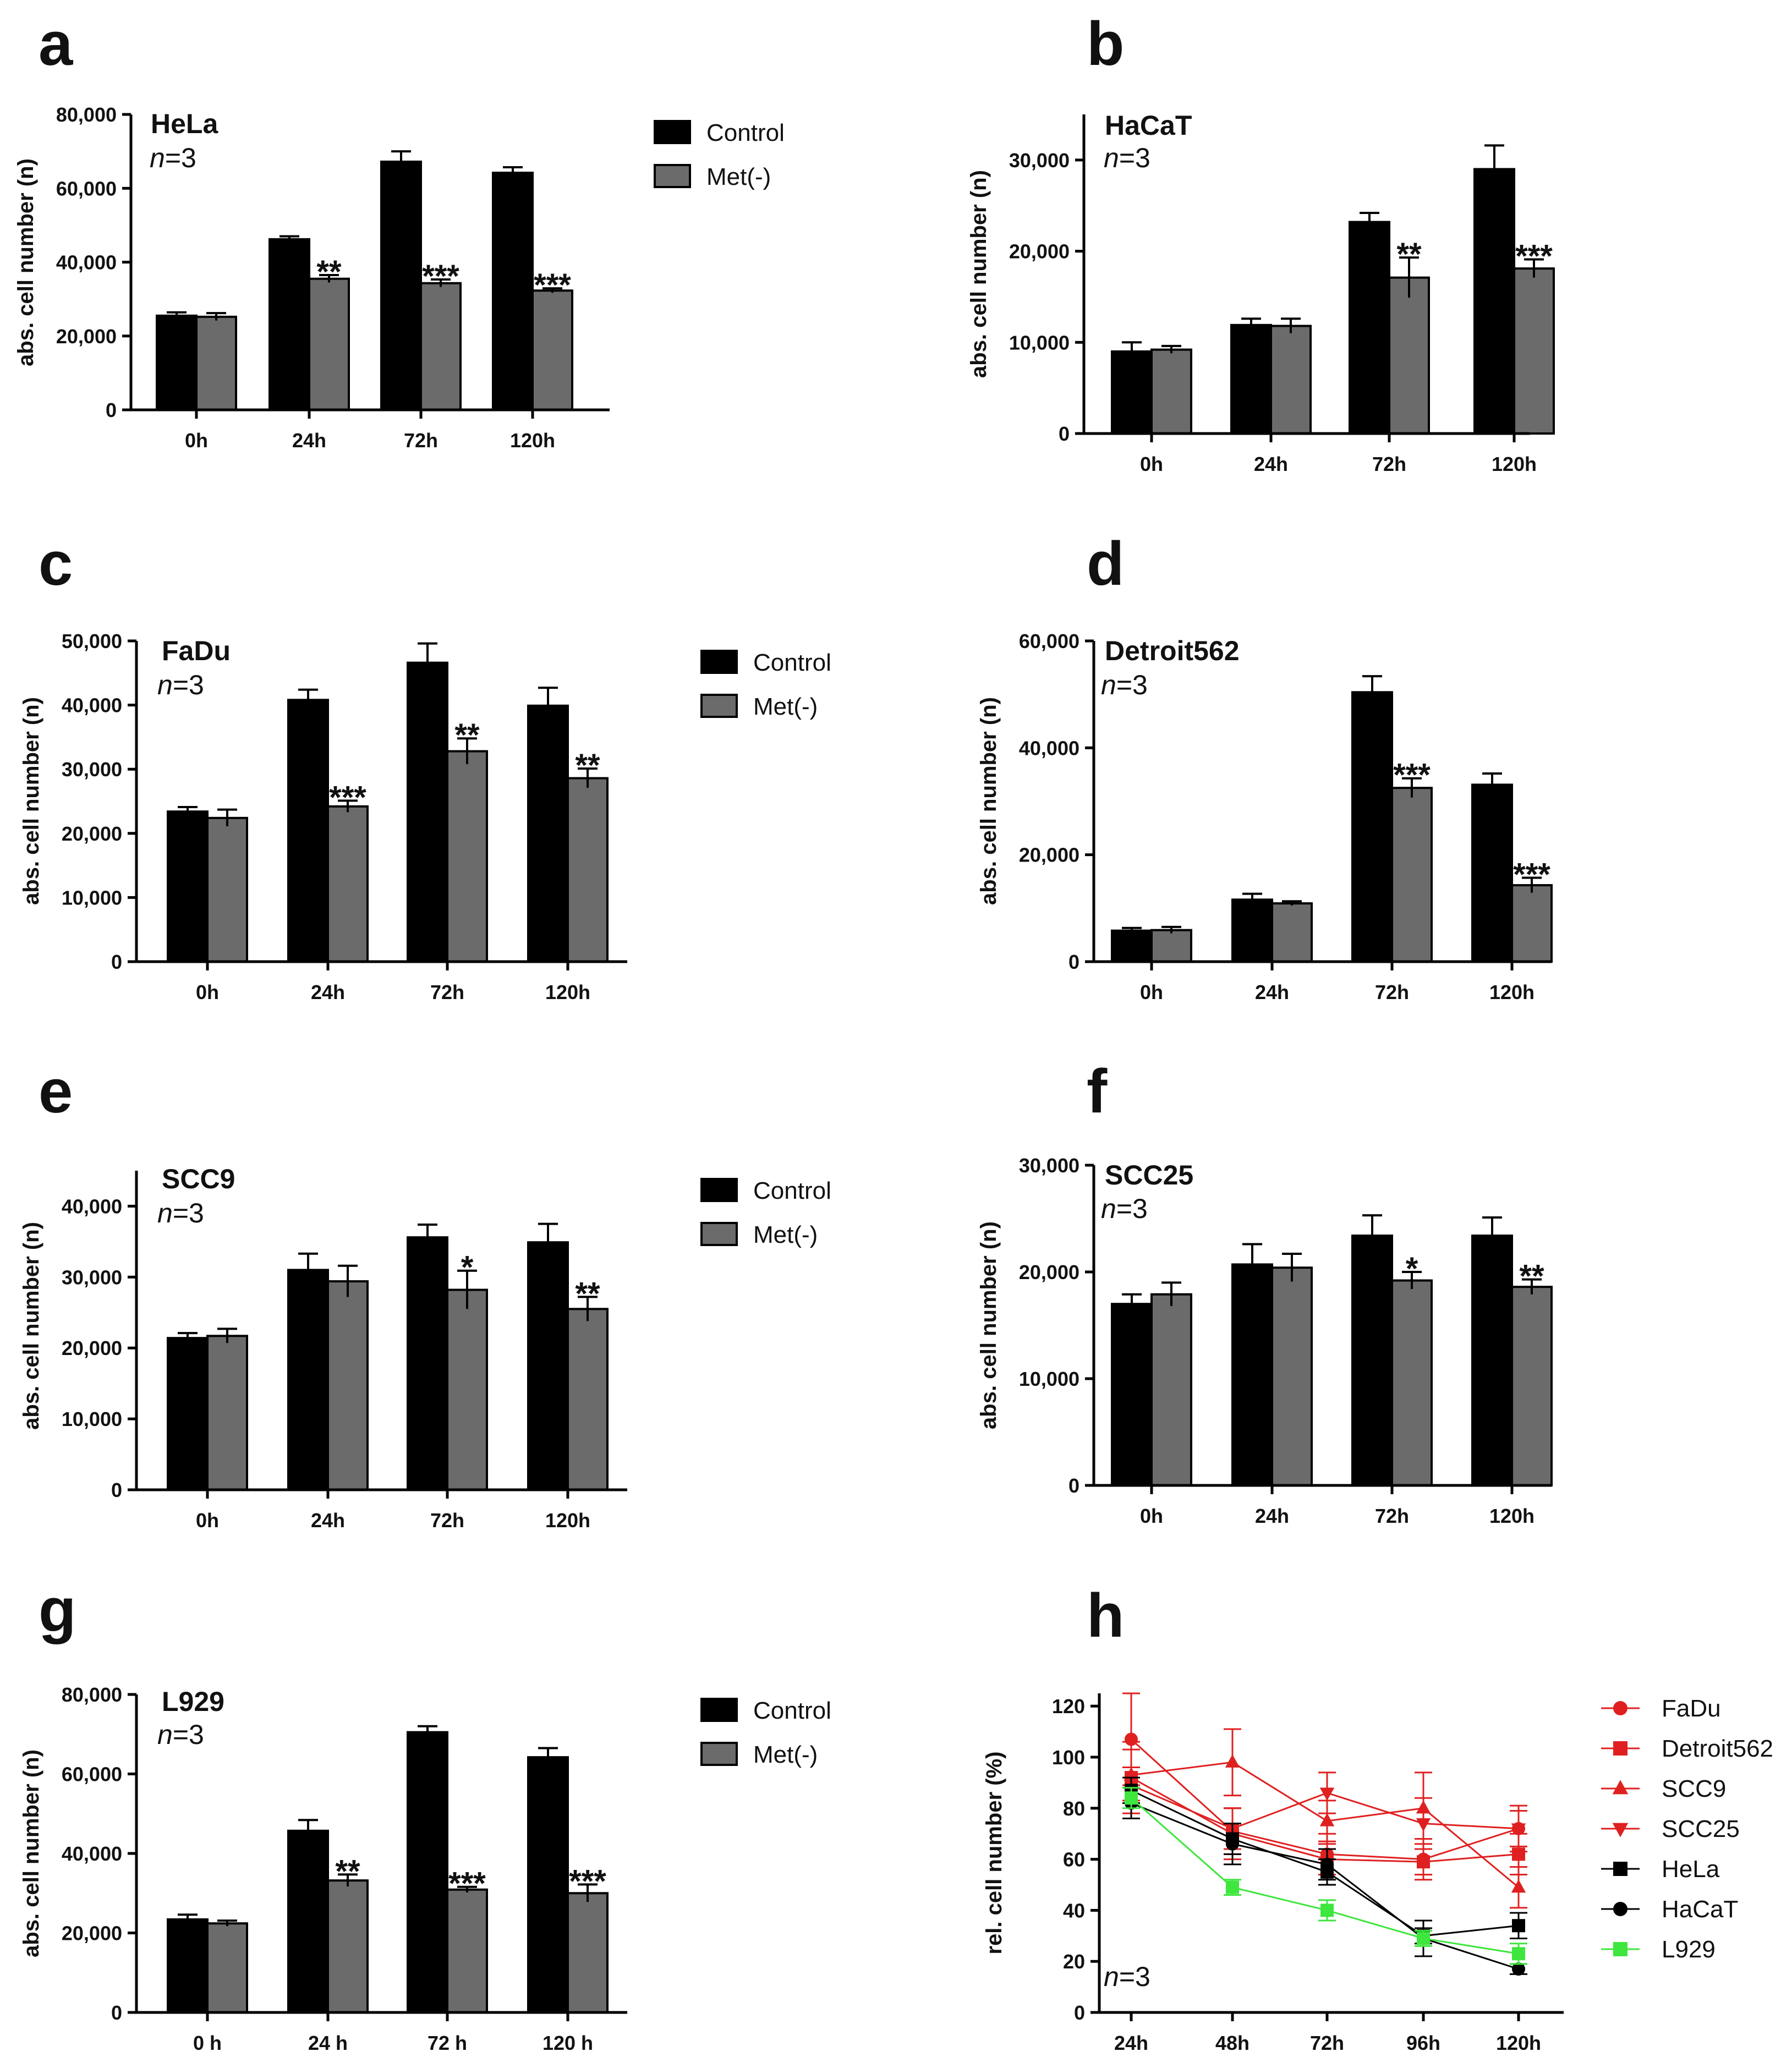 Image resolution: width=1792 pixels, height=2068 pixels. What do you see at coordinates (1700, 1910) in the screenshot?
I see `legend-label: HaCaT` at bounding box center [1700, 1910].